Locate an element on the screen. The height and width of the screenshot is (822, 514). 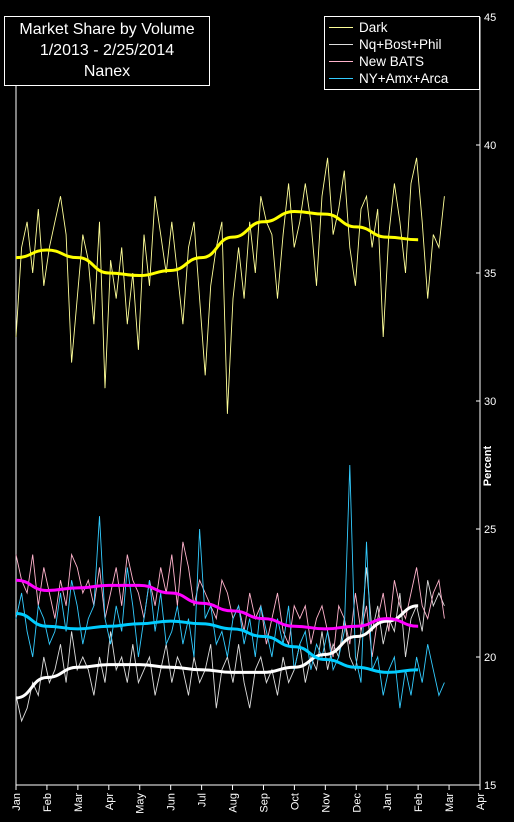
legend-item-ny-amx-arca: NY+Amx+Arca is located at coordinates (404, 78).